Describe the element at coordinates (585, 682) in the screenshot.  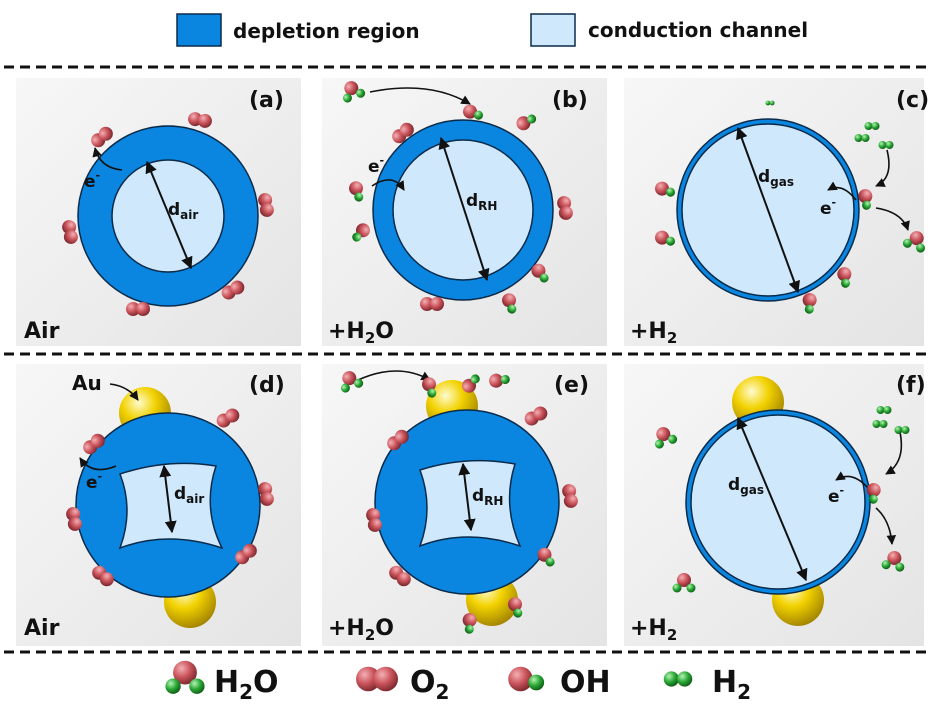
I see `legend-oh-label: OH` at that location.